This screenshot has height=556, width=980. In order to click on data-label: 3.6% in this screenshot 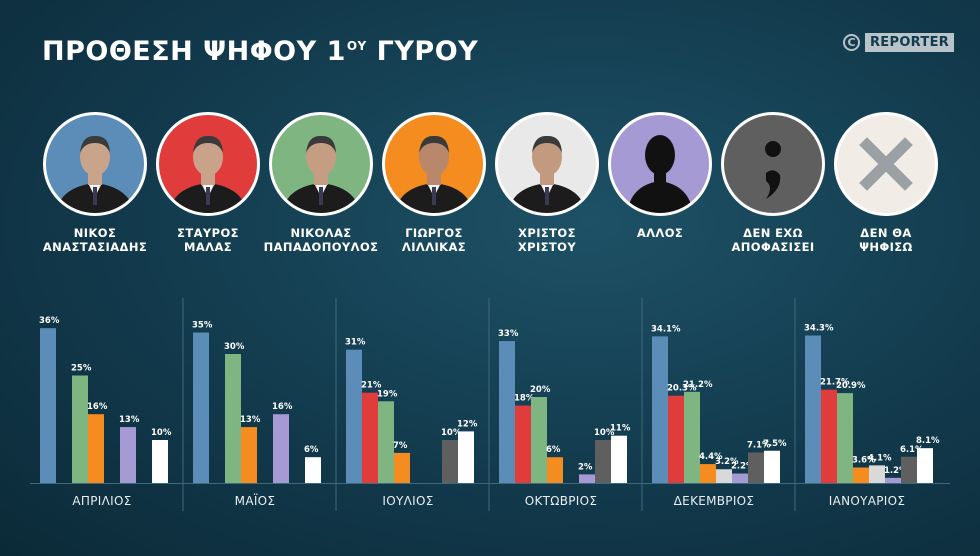, I will do `click(864, 461)`.